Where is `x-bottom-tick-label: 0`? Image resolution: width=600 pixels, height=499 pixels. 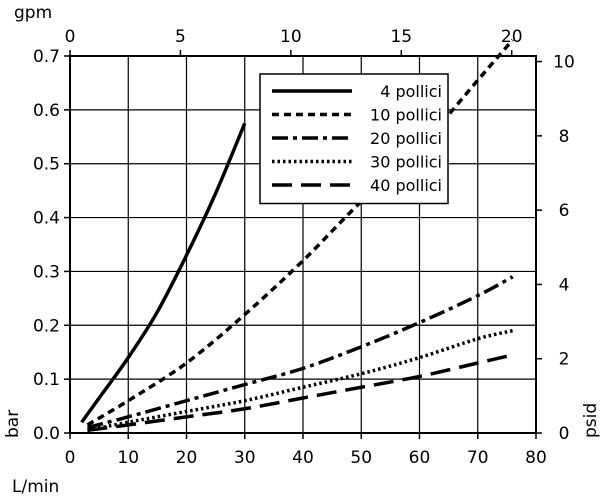 x-bottom-tick-label: 0 is located at coordinates (70, 458).